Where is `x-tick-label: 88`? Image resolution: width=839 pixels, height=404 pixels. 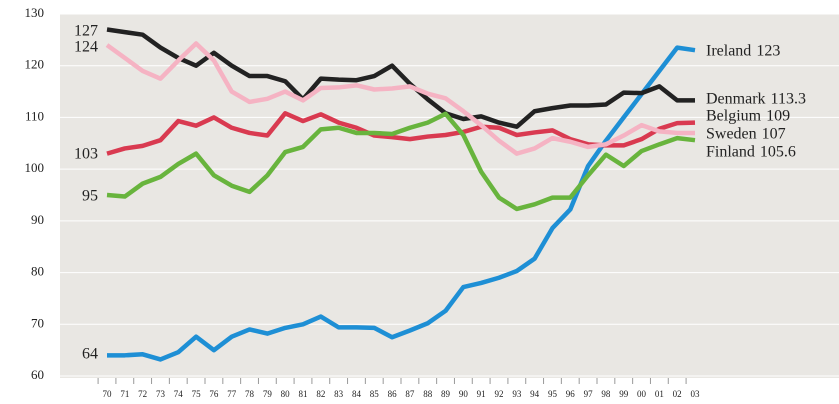 x-tick-label: 88 is located at coordinates (428, 394).